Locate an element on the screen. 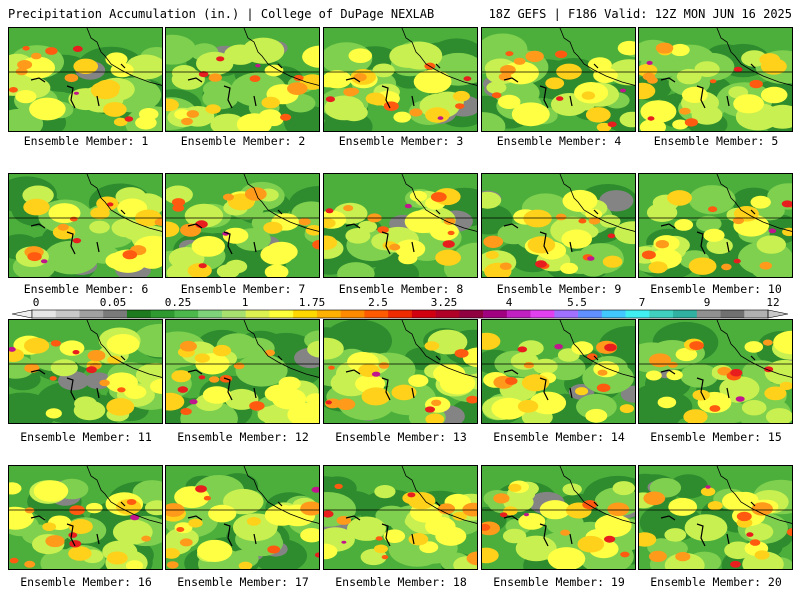 This screenshot has width=800, height=600. colorbar-tick-label: 1.75 is located at coordinates (312, 302).